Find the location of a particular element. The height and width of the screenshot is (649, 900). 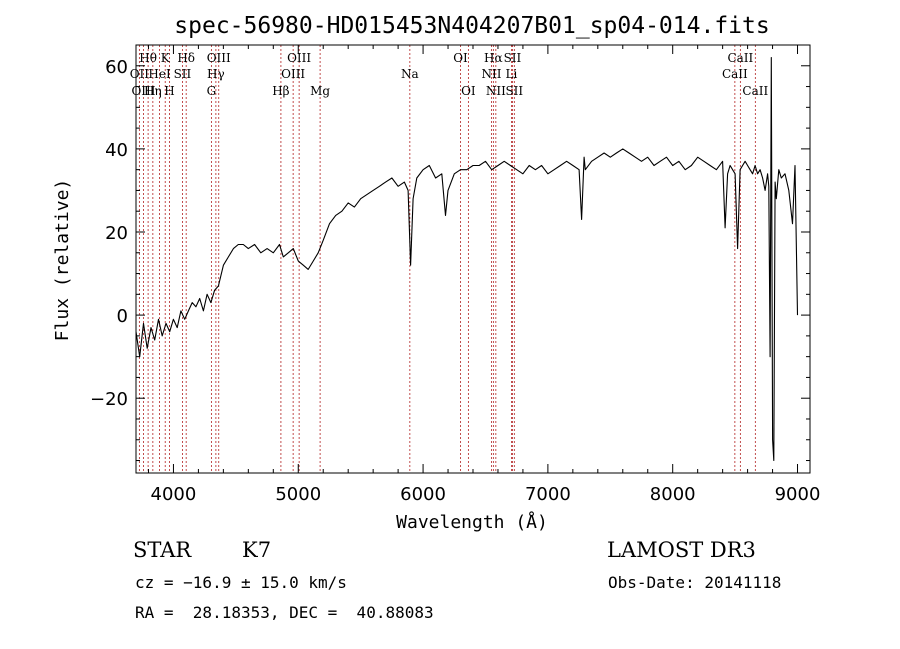

spectral-line-label: Hθ is located at coordinates (148, 58).